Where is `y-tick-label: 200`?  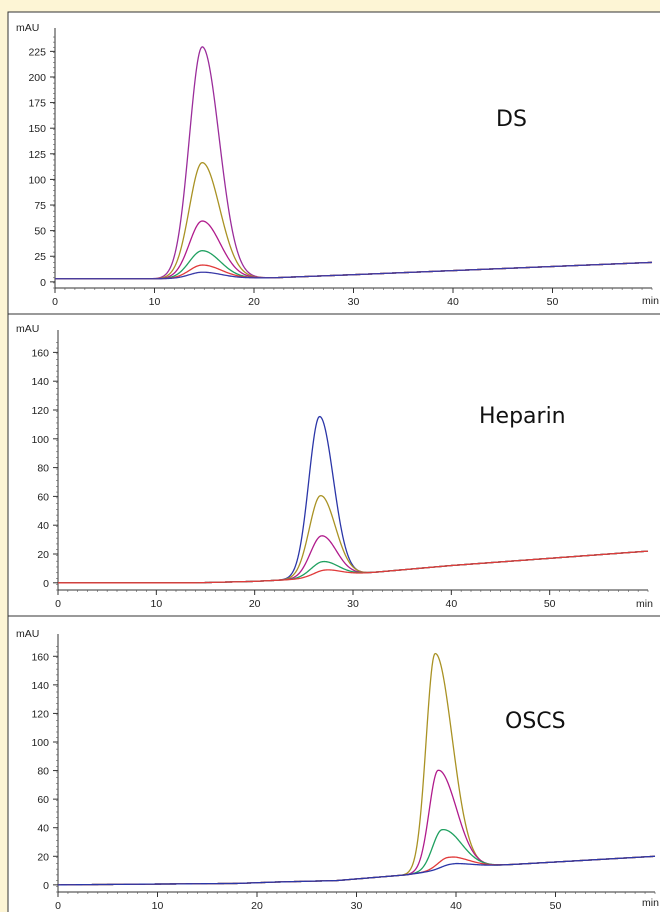
y-tick-label: 200 is located at coordinates (37, 78).